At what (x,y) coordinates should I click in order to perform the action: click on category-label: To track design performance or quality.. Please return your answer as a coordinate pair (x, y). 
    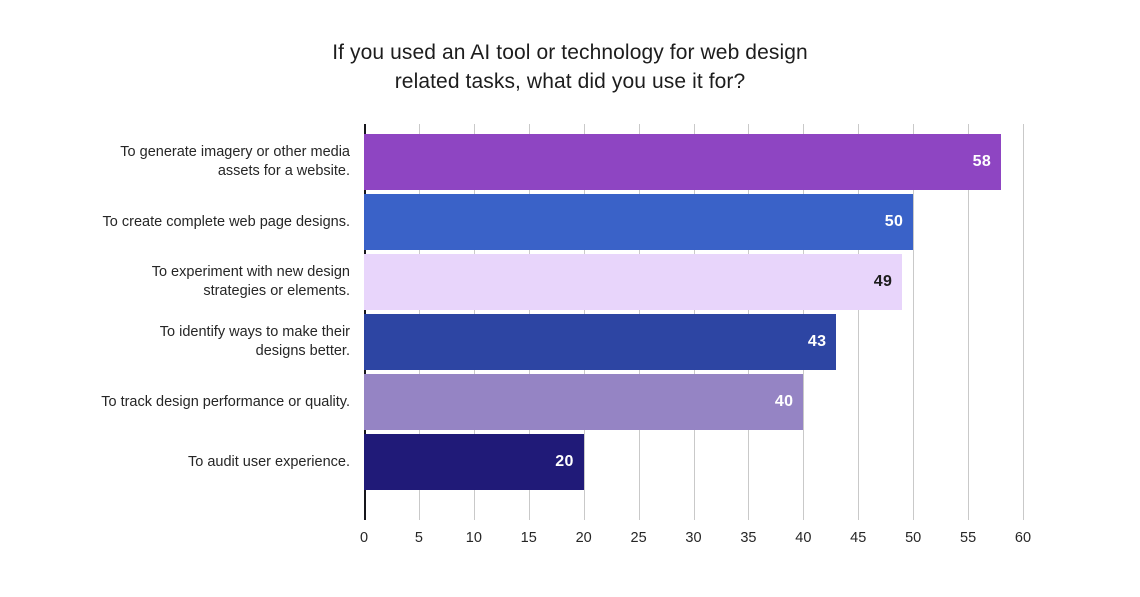
    Looking at the image, I should click on (199, 402).